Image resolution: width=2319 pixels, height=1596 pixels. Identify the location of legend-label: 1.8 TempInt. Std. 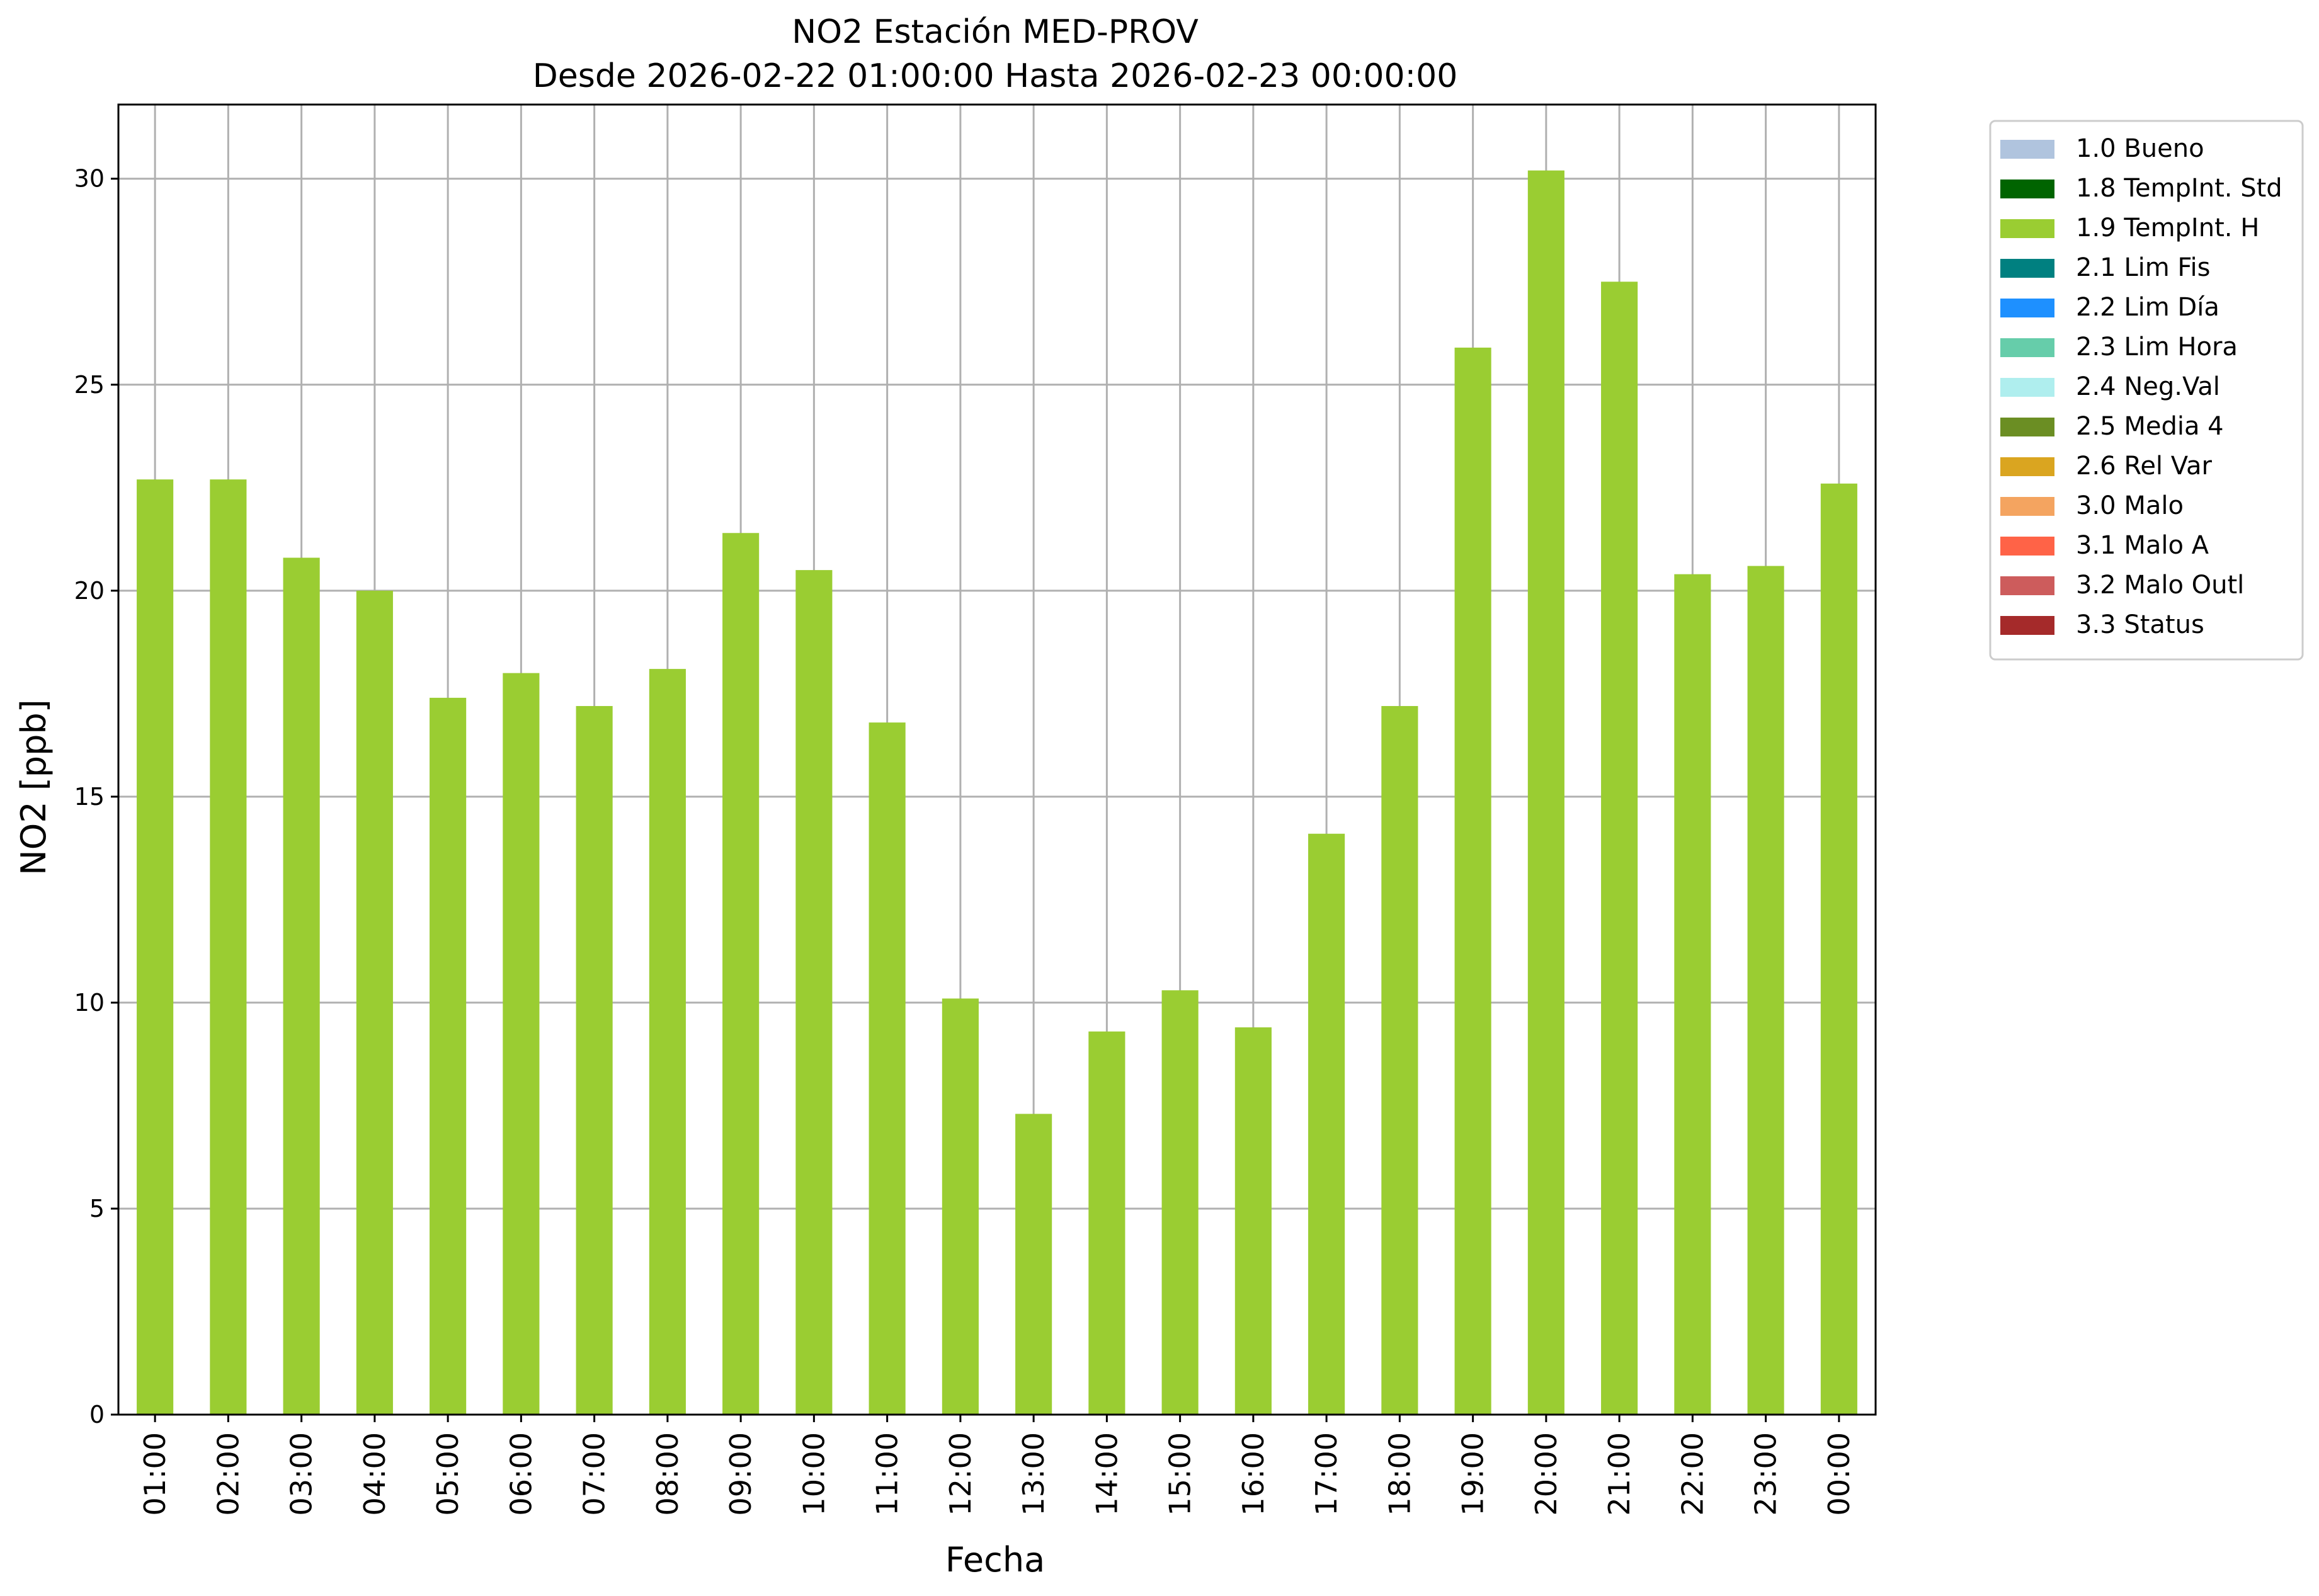
(2179, 188).